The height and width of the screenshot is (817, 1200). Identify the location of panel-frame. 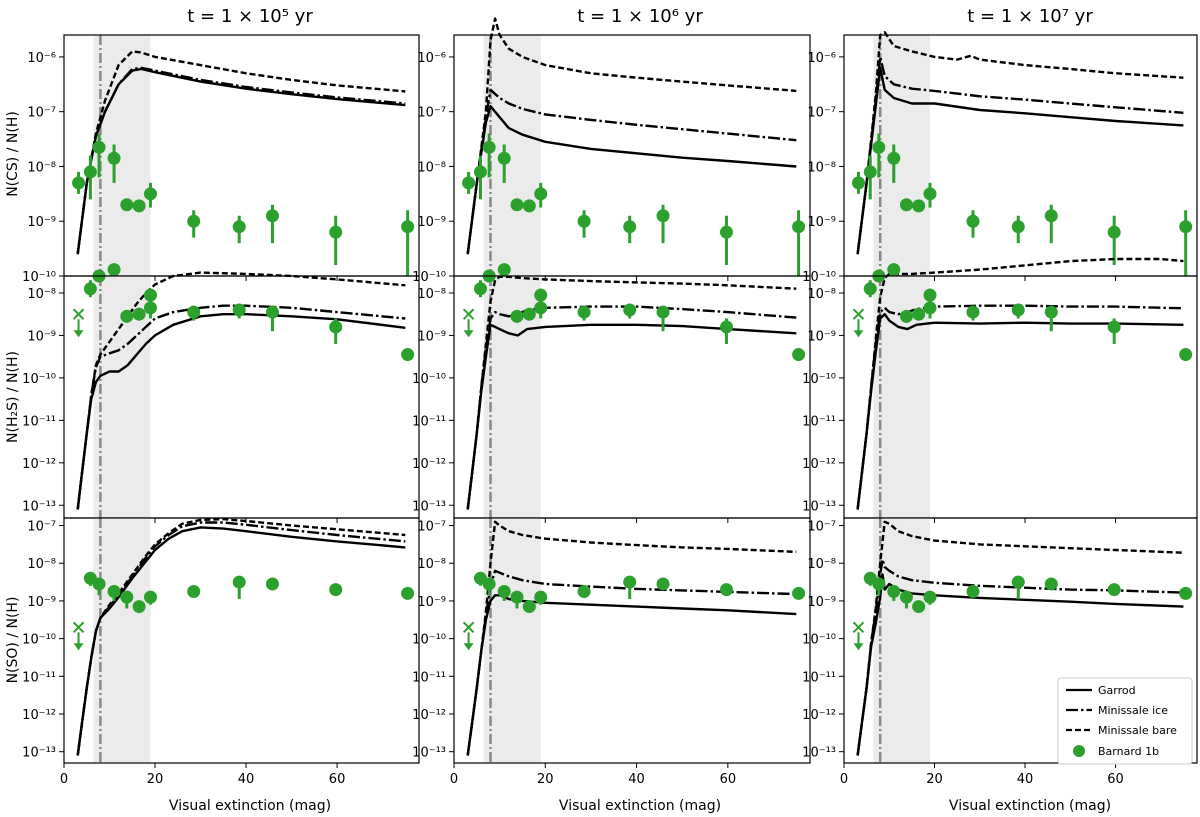
(632, 640).